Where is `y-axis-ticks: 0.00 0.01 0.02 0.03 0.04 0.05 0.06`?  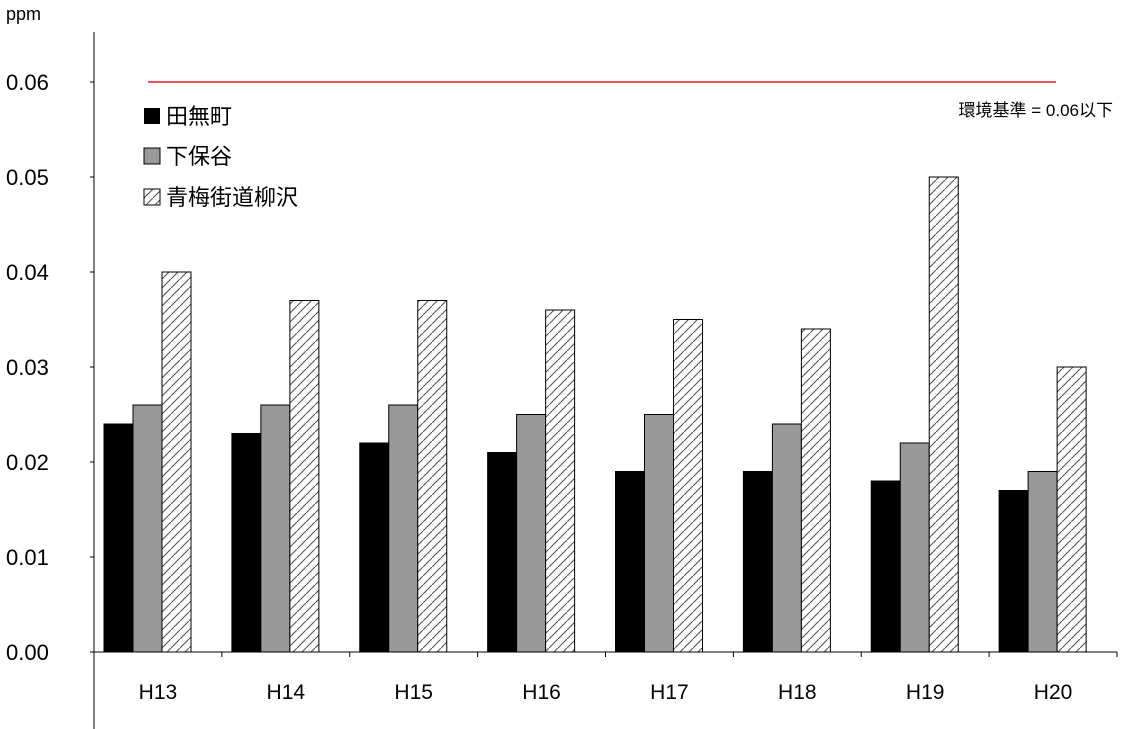
y-axis-ticks: 0.00 0.01 0.02 0.03 0.04 0.05 0.06 is located at coordinates (50, 367).